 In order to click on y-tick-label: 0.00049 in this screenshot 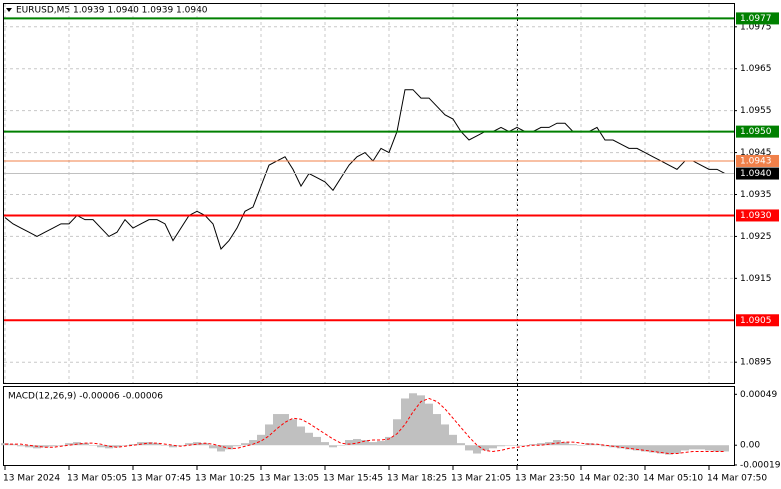, I will do `click(758, 395)`.